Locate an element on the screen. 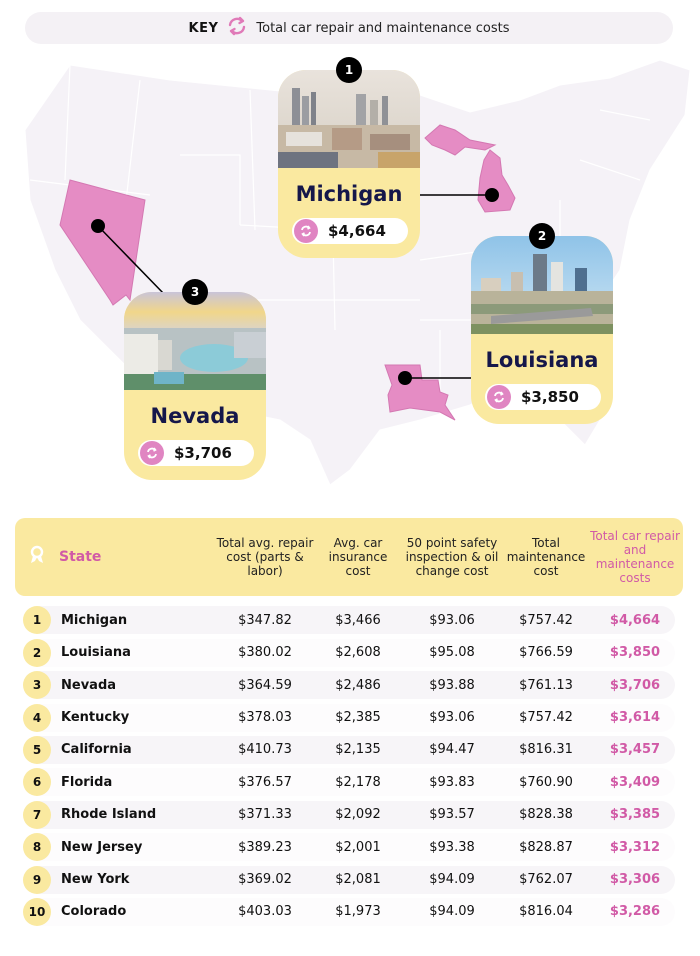 The image size is (700, 956). header-label: State is located at coordinates (80, 557).